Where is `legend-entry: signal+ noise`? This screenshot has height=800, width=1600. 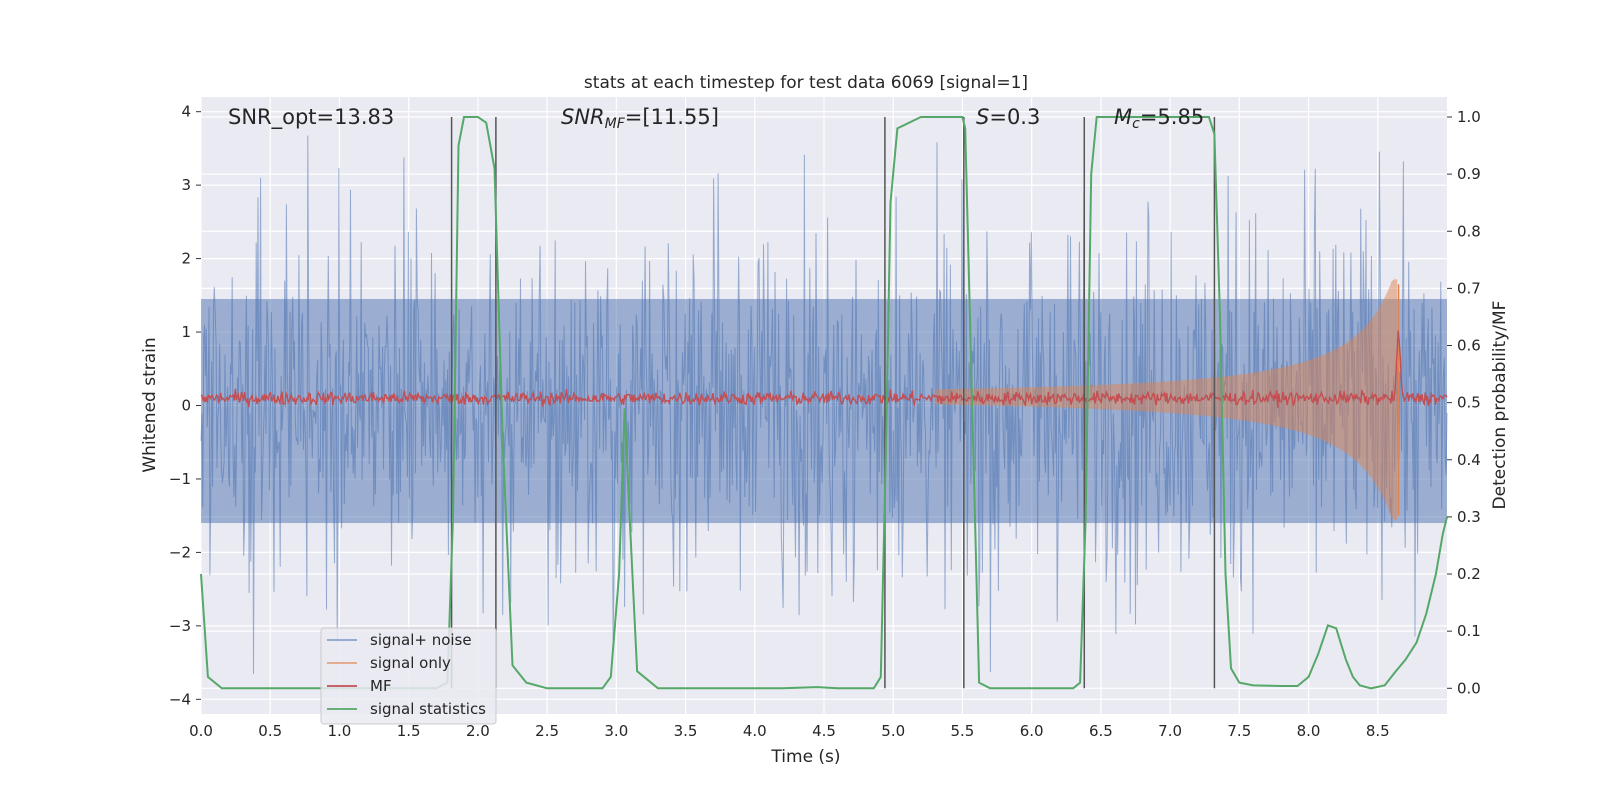
legend-entry: signal+ noise is located at coordinates (399, 640).